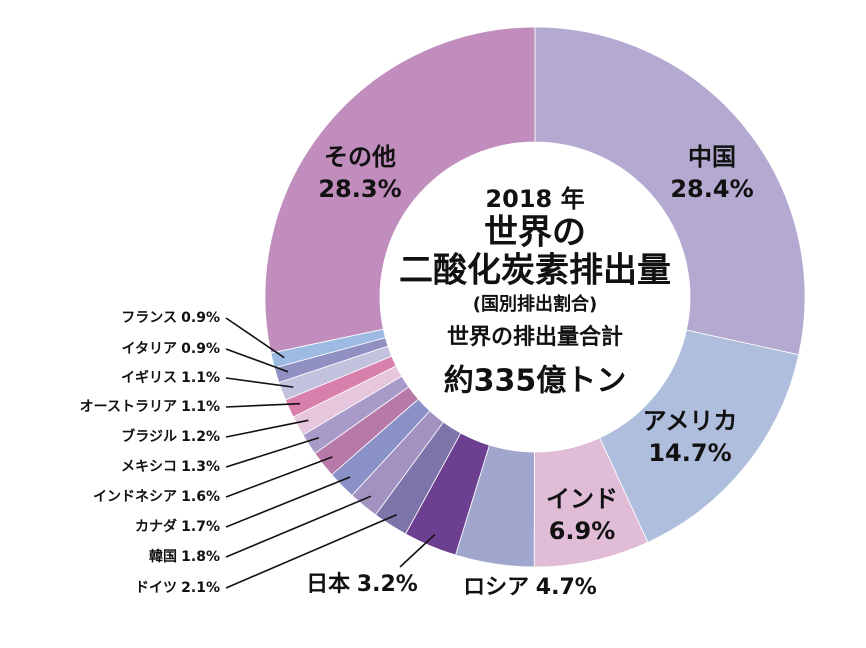  Describe the element at coordinates (496, 587) in the screenshot. I see `category-label: ロシア` at that location.